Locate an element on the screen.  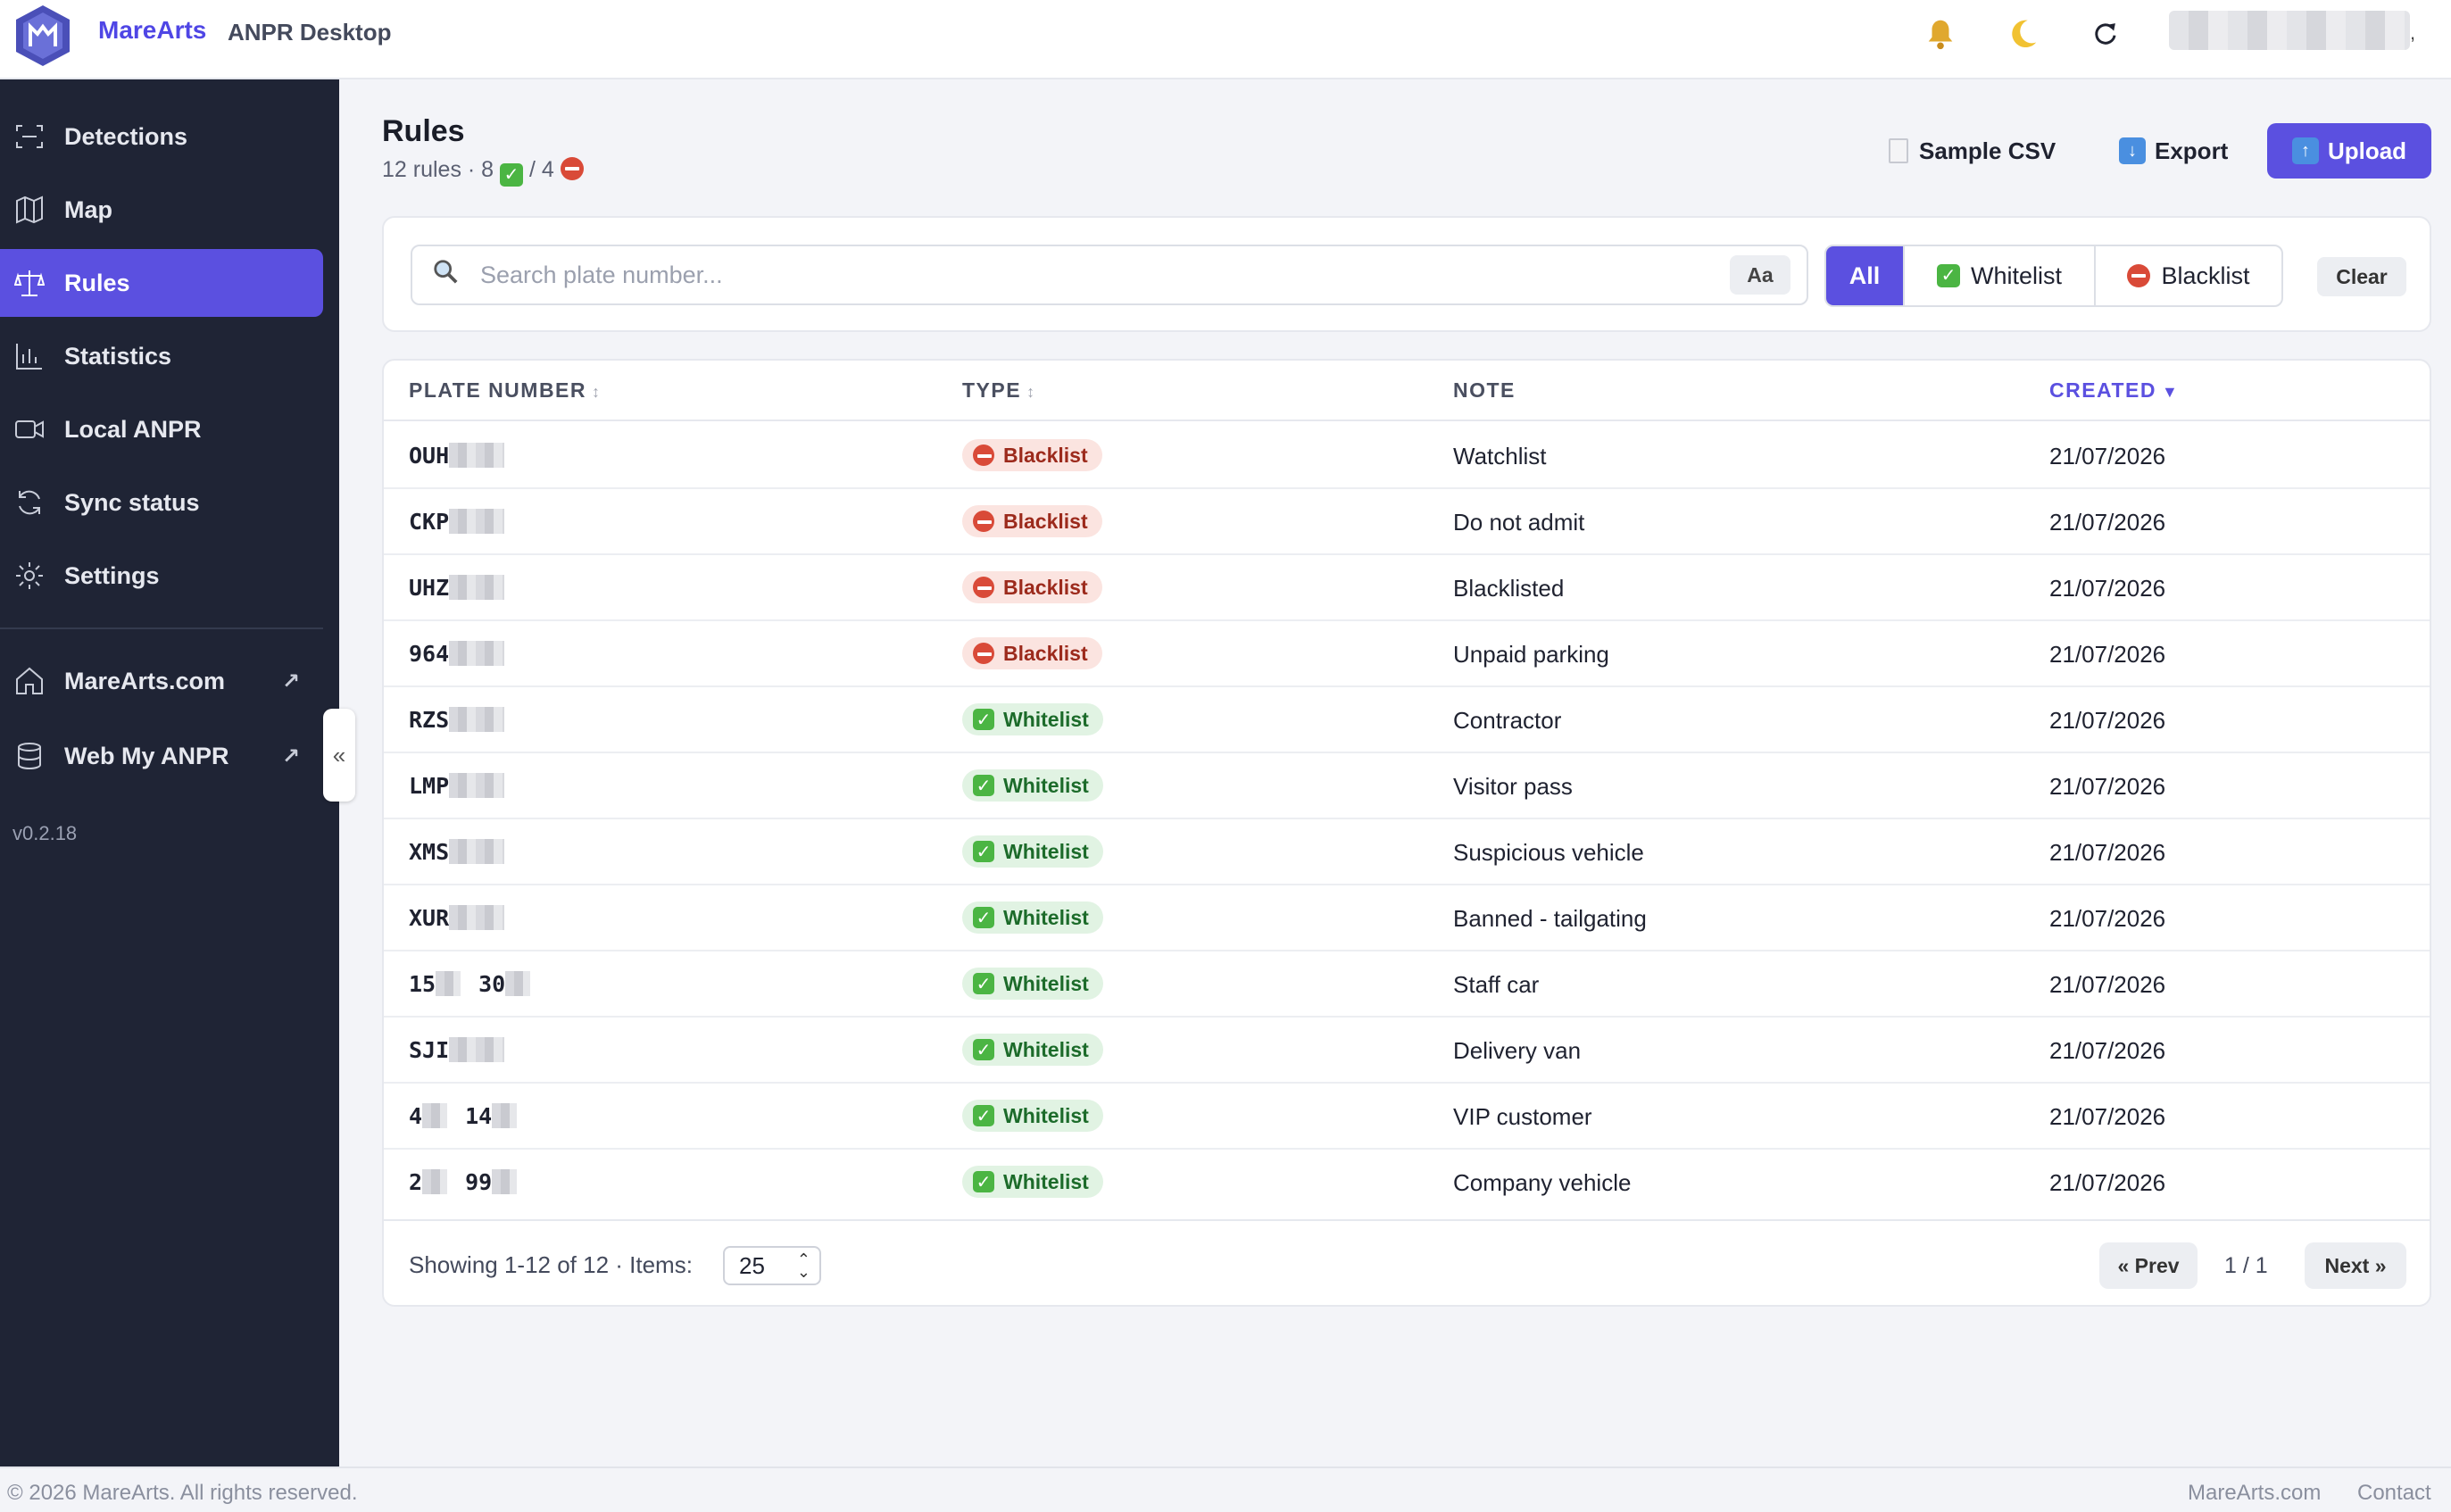
upload-button: ↑ Upload is located at coordinates (2349, 151).